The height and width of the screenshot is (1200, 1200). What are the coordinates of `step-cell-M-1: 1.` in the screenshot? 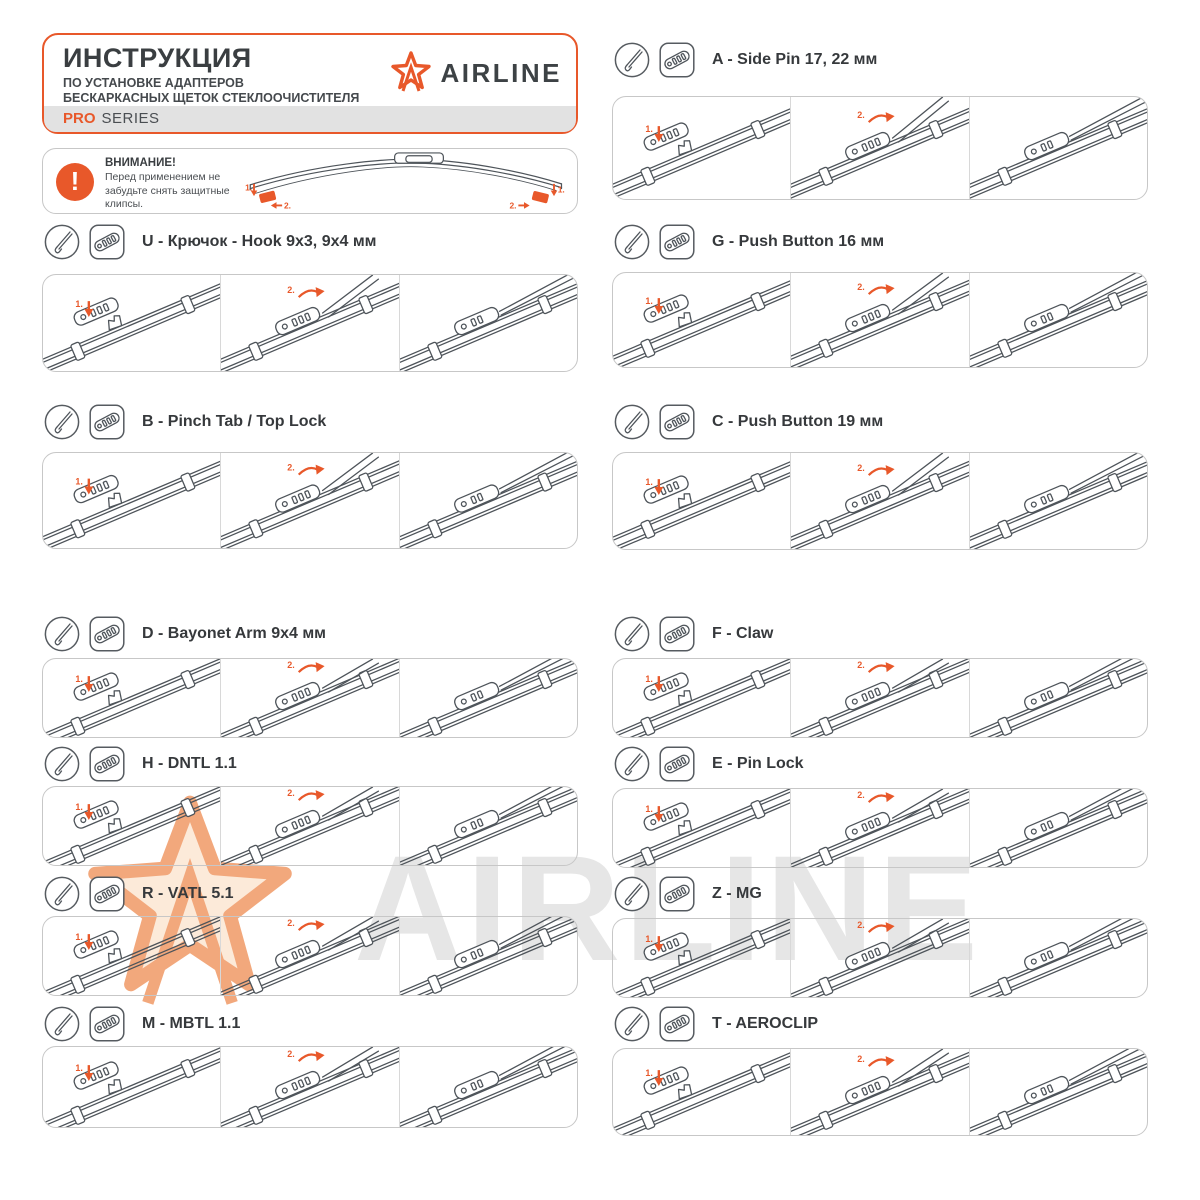 It's located at (132, 1087).